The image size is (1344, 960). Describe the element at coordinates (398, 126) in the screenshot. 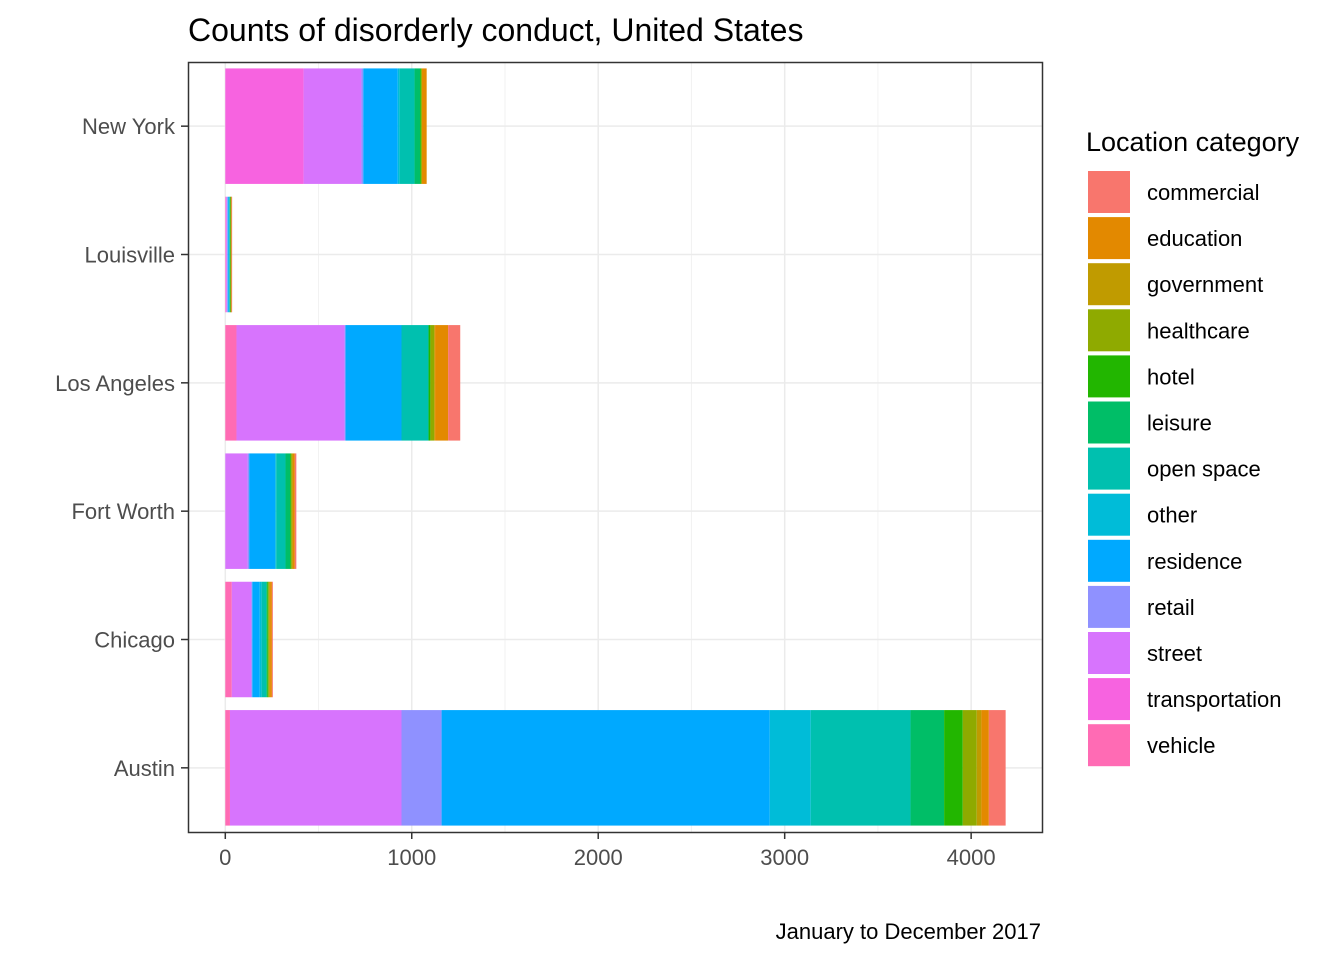

I see `bar-new-york-other` at that location.